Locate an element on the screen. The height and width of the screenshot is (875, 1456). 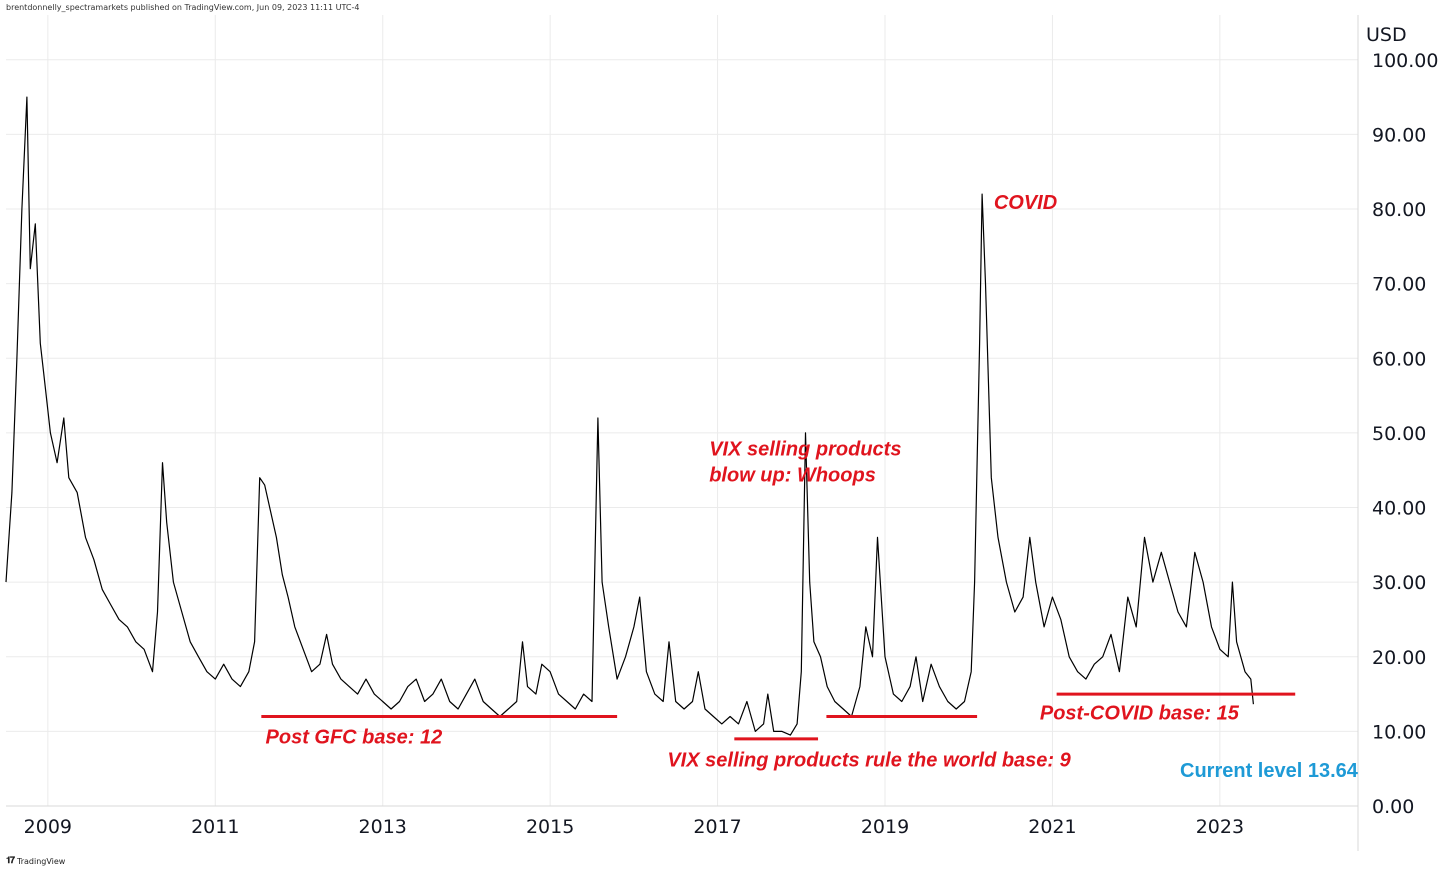
x-tick-label: 2011 is located at coordinates (215, 827).